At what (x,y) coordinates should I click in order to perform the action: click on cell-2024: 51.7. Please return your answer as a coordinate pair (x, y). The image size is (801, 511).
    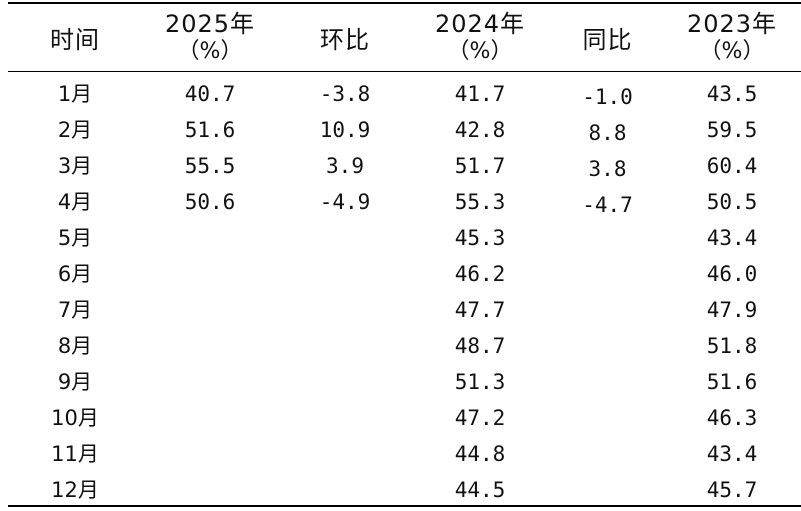
    Looking at the image, I should click on (480, 166).